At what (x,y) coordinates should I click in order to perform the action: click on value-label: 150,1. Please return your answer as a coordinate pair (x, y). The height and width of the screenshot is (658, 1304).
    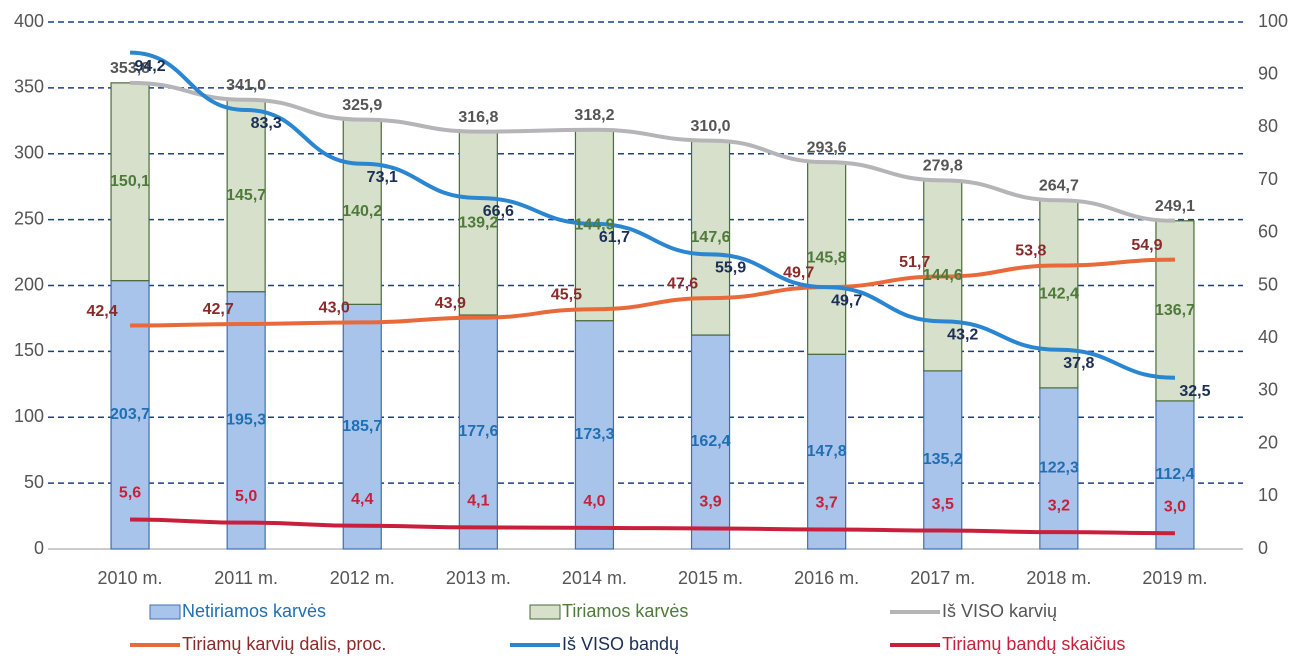
    Looking at the image, I should click on (130, 181).